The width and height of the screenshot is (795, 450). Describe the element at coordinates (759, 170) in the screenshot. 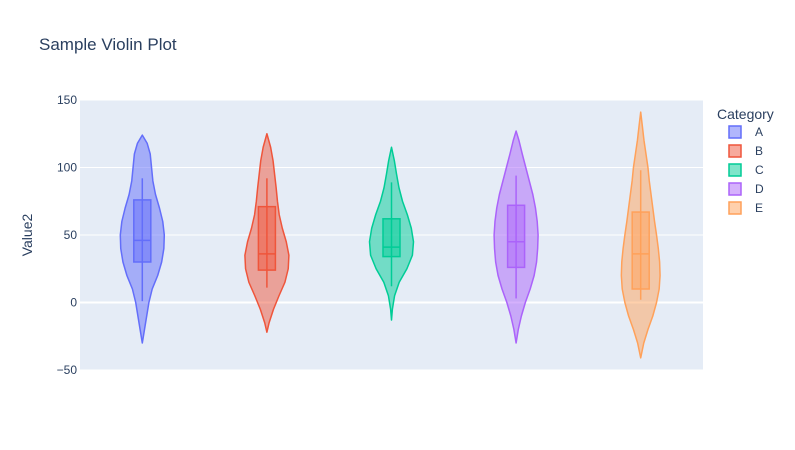

I see `legend-label: C` at that location.